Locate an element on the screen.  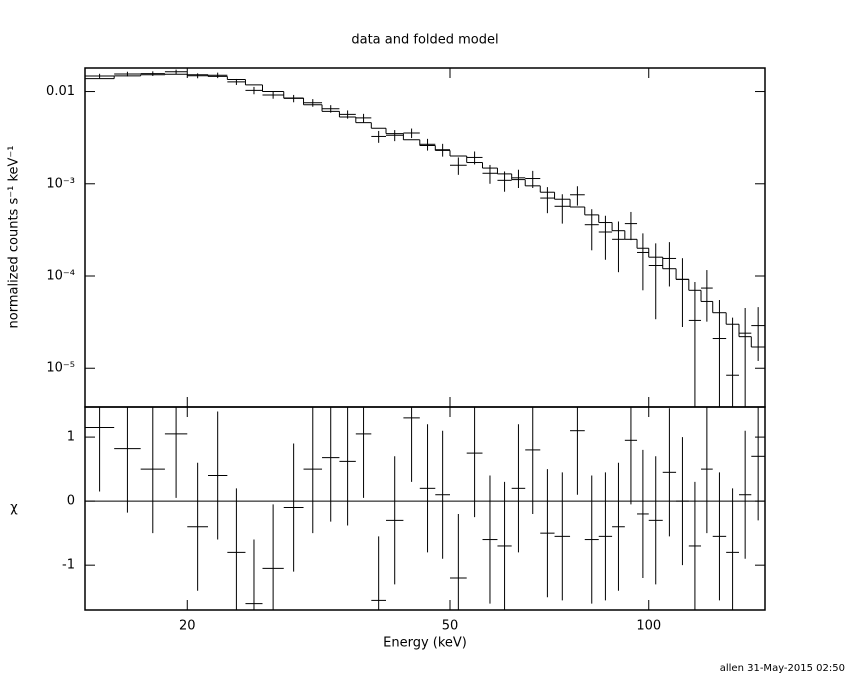
x-axis-label: Energy (keV) is located at coordinates (425, 643).